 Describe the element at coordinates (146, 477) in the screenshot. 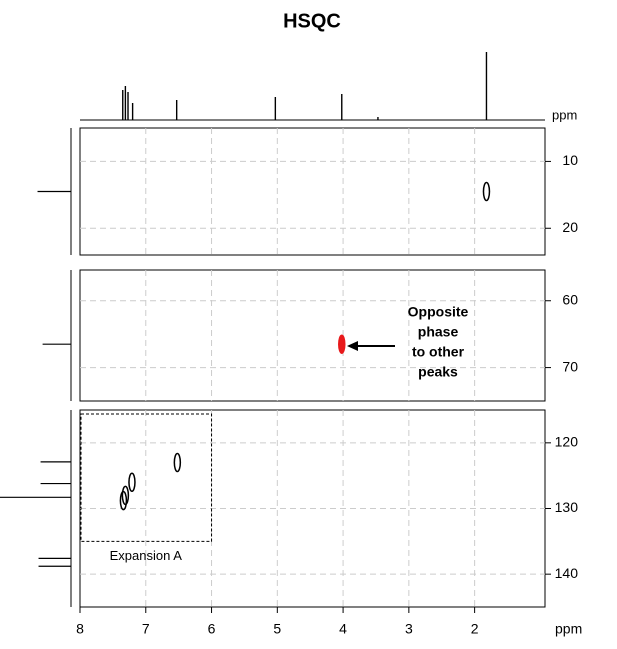

I see `expansion-box` at that location.